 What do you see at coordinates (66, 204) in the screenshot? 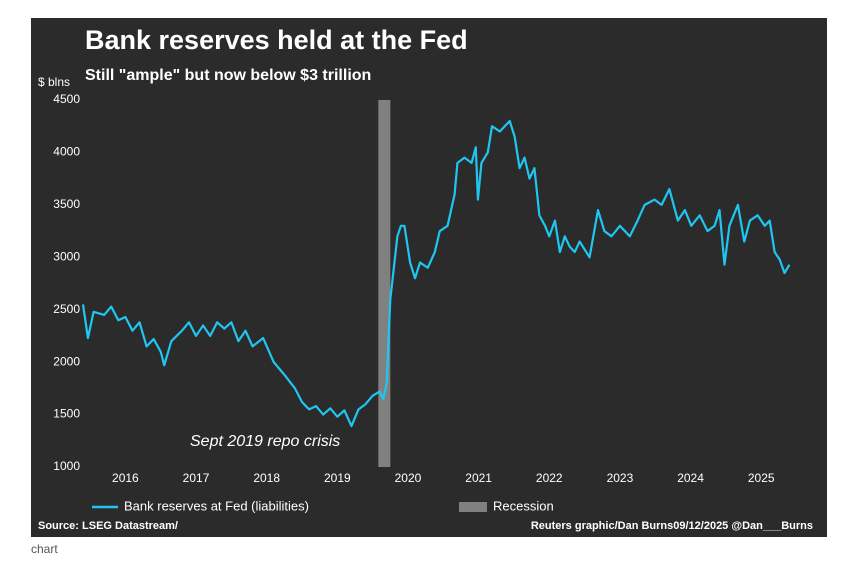
I see `y-tick-label: 3500` at bounding box center [66, 204].